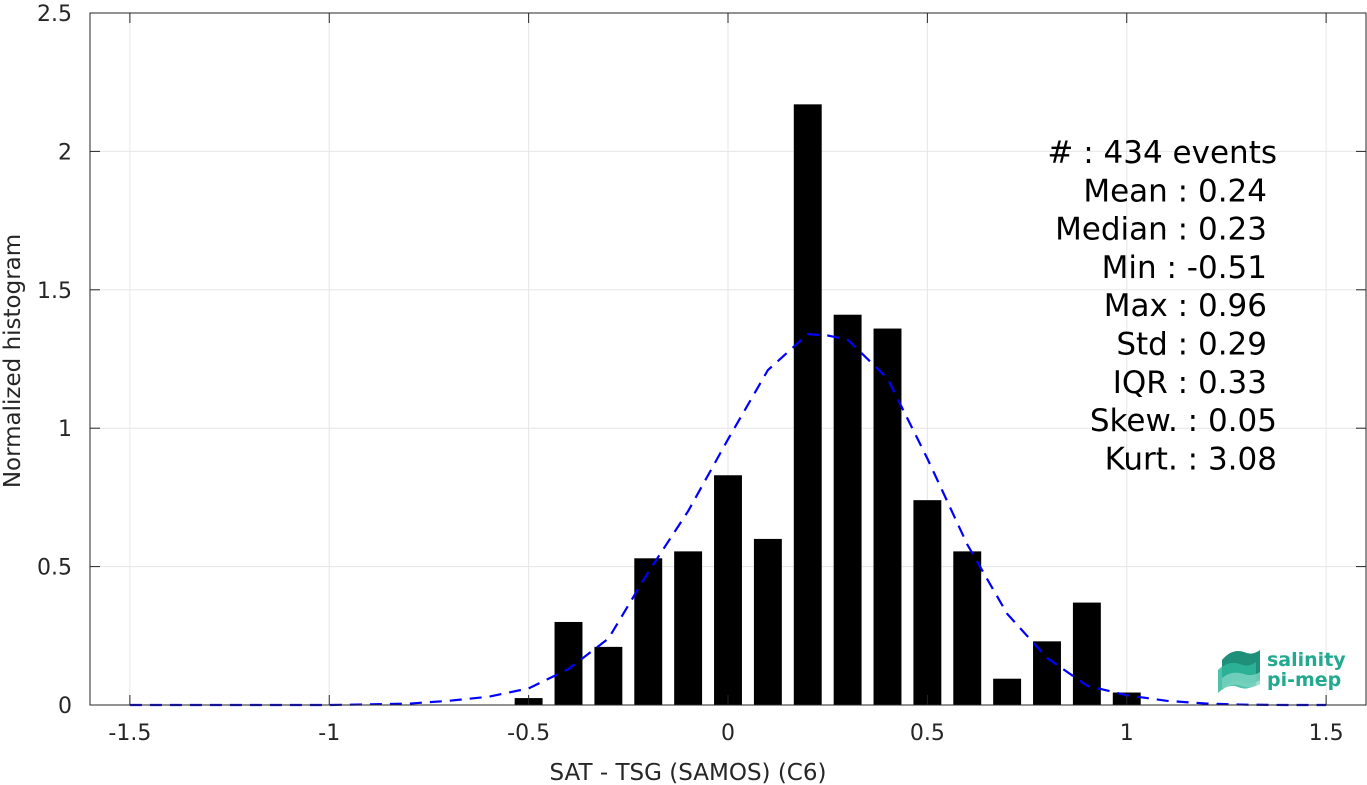 This screenshot has height=785, width=1367. I want to click on stat-line: Max : 0.96, so click(1185, 306).